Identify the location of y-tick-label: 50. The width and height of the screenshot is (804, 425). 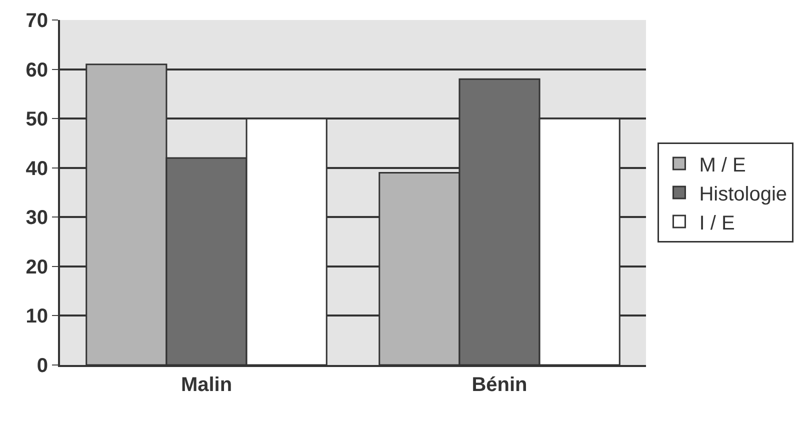
(37, 119).